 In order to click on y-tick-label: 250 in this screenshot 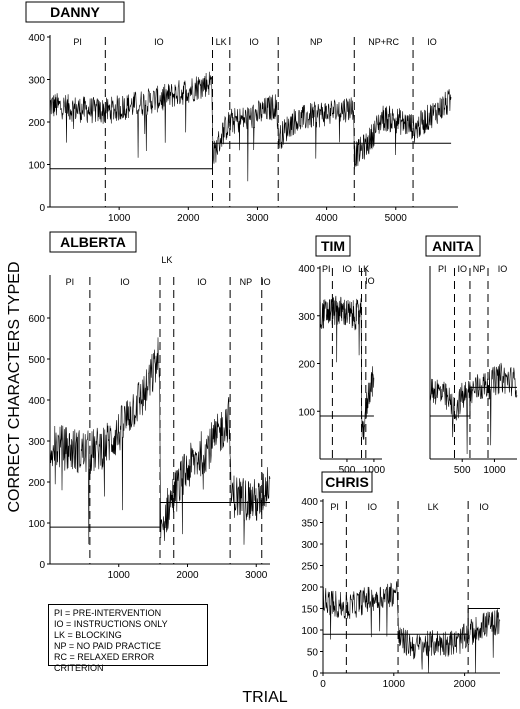, I will do `click(309, 567)`.